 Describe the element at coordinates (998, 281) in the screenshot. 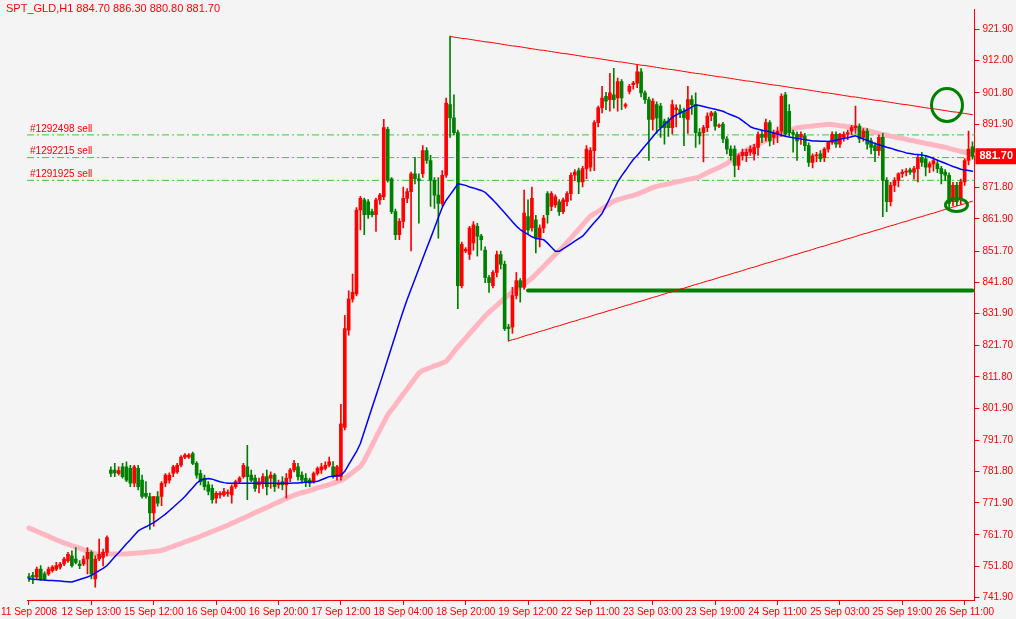

I see `y-tick-label: 841.80` at that location.